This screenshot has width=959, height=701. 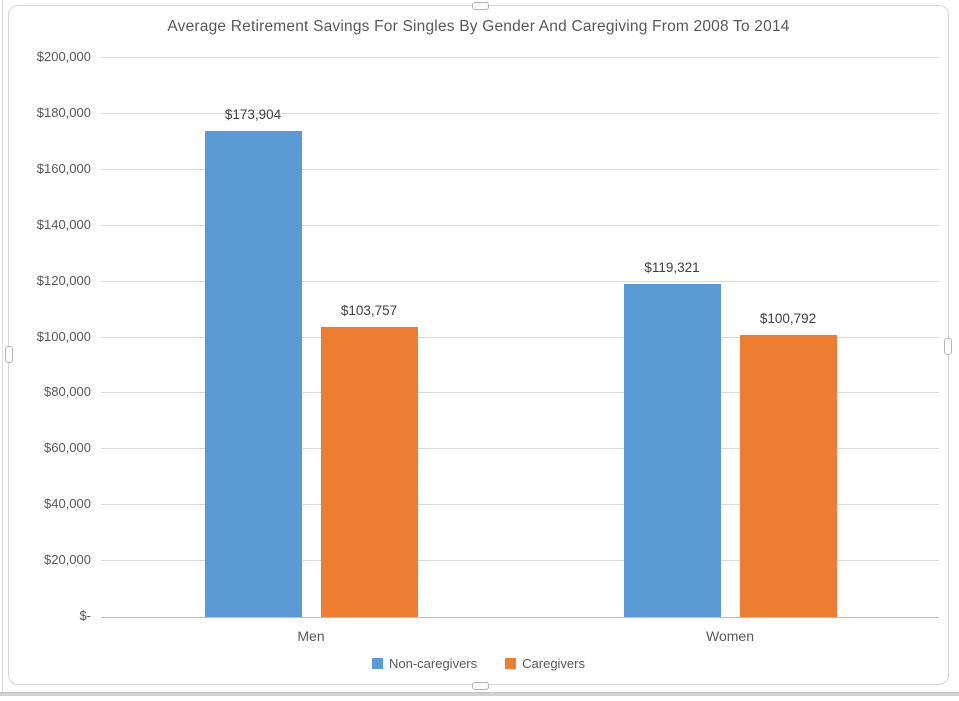 What do you see at coordinates (67, 392) in the screenshot?
I see `y-axis-tick-label: $80,000` at bounding box center [67, 392].